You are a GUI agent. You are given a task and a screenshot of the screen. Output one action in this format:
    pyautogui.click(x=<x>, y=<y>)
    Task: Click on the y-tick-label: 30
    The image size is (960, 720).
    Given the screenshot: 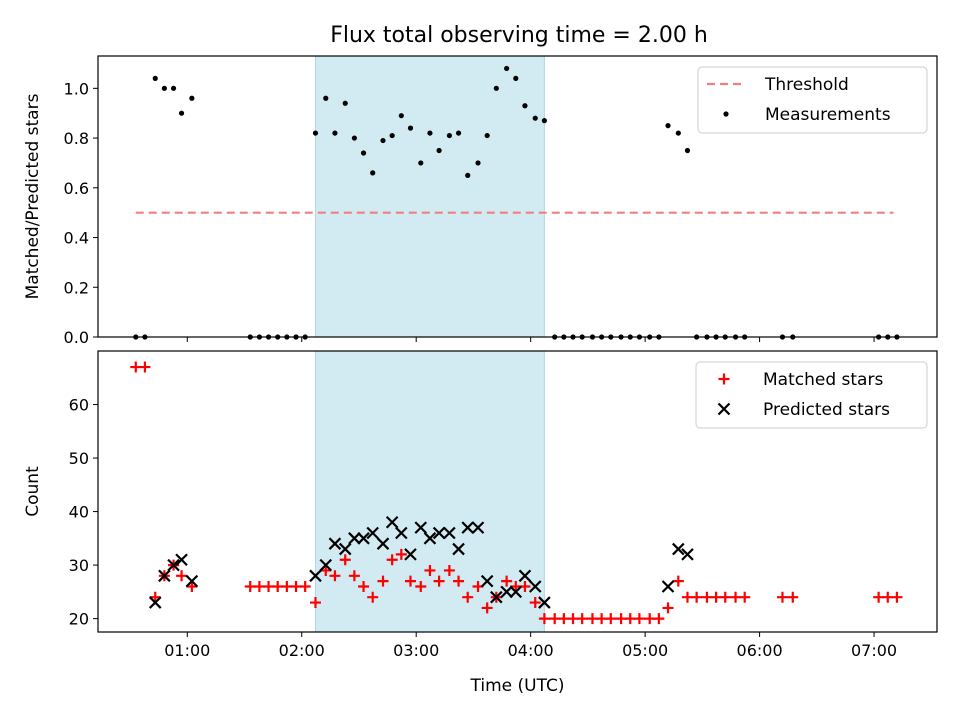 What is the action you would take?
    pyautogui.click(x=79, y=565)
    